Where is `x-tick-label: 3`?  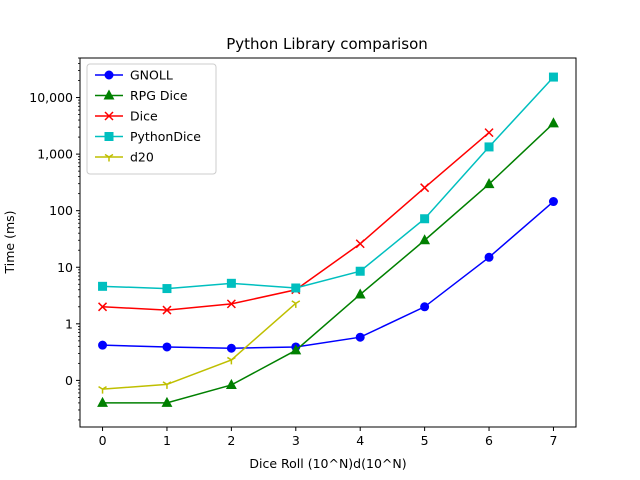 x-tick-label: 3 is located at coordinates (296, 440).